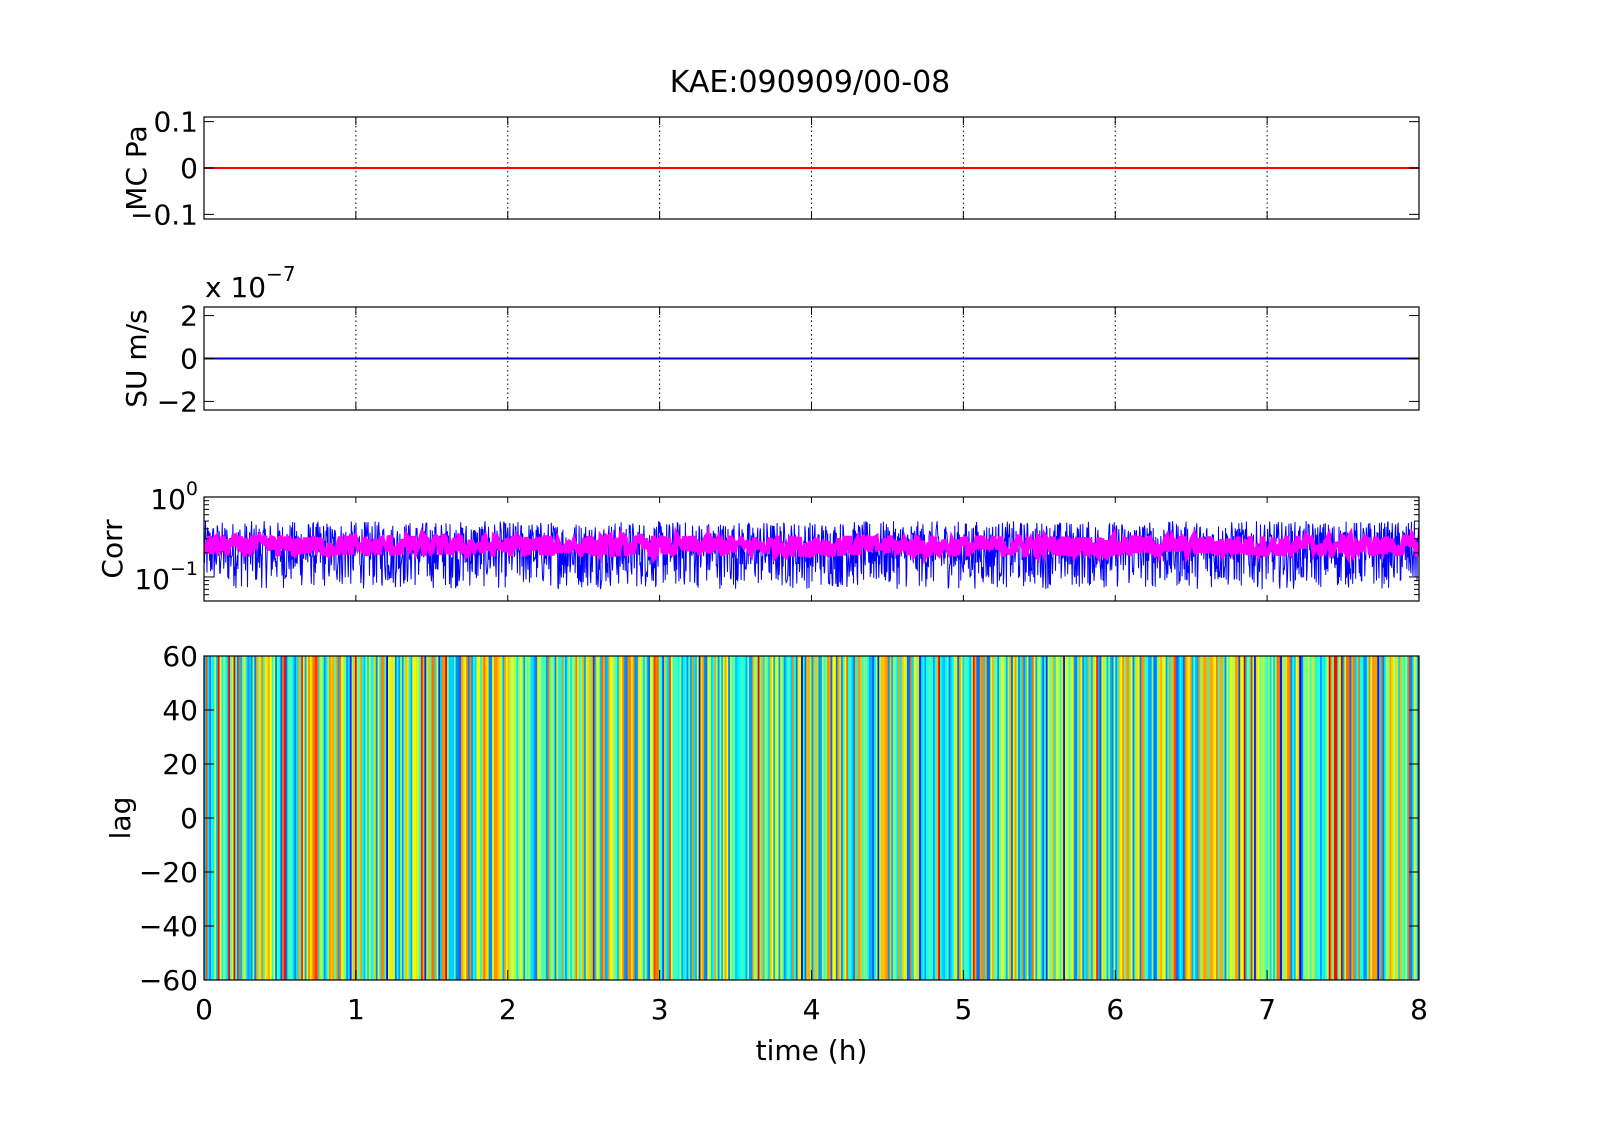 The height and width of the screenshot is (1124, 1597). What do you see at coordinates (811, 358) in the screenshot?
I see `panel-su-grid` at bounding box center [811, 358].